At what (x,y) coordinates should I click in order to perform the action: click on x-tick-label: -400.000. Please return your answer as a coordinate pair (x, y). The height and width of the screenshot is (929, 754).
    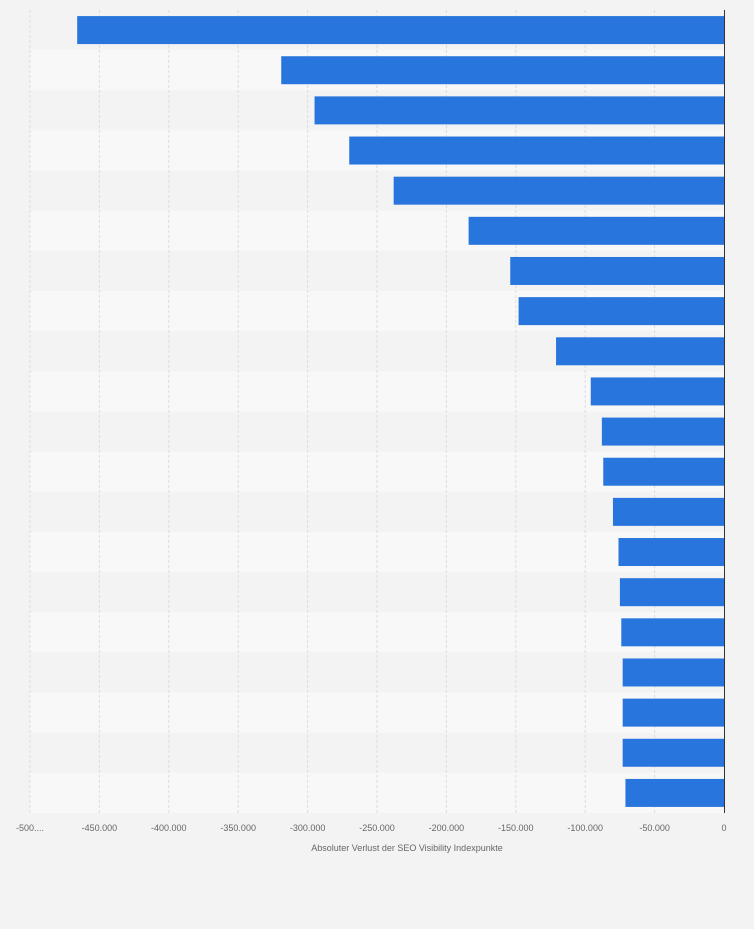
    Looking at the image, I should click on (169, 828).